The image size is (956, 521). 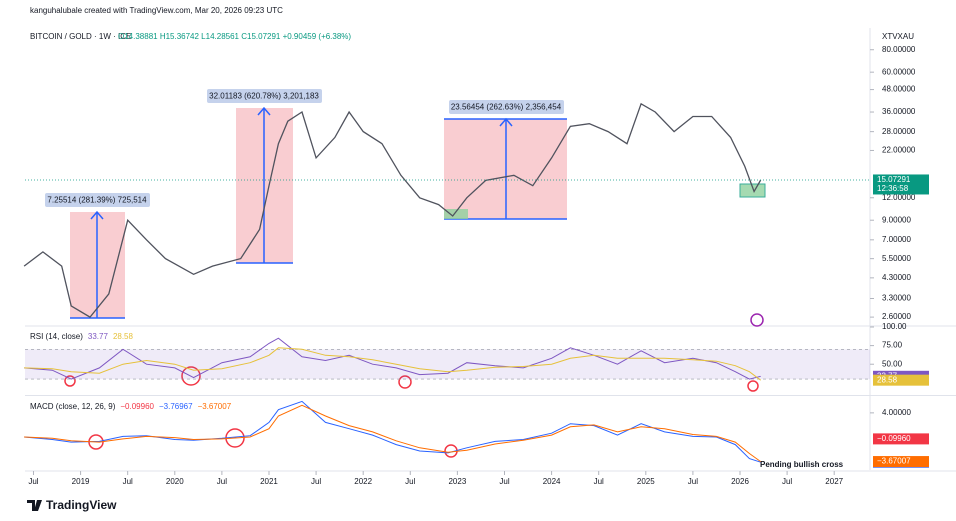 I want to click on y-tick-label: 4.00000, so click(x=896, y=412).